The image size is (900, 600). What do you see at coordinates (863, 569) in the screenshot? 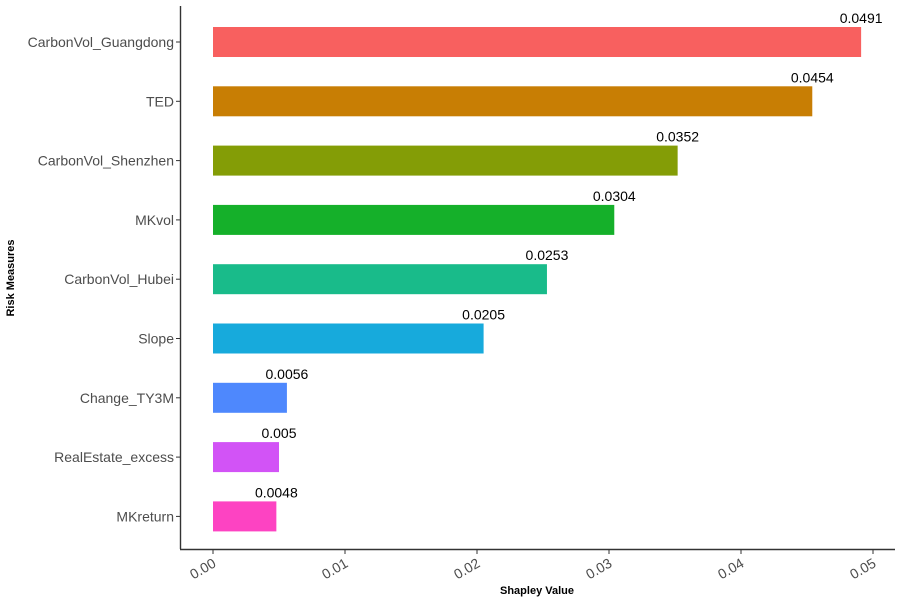
I see `x-tick-label: 0.05` at bounding box center [863, 569].